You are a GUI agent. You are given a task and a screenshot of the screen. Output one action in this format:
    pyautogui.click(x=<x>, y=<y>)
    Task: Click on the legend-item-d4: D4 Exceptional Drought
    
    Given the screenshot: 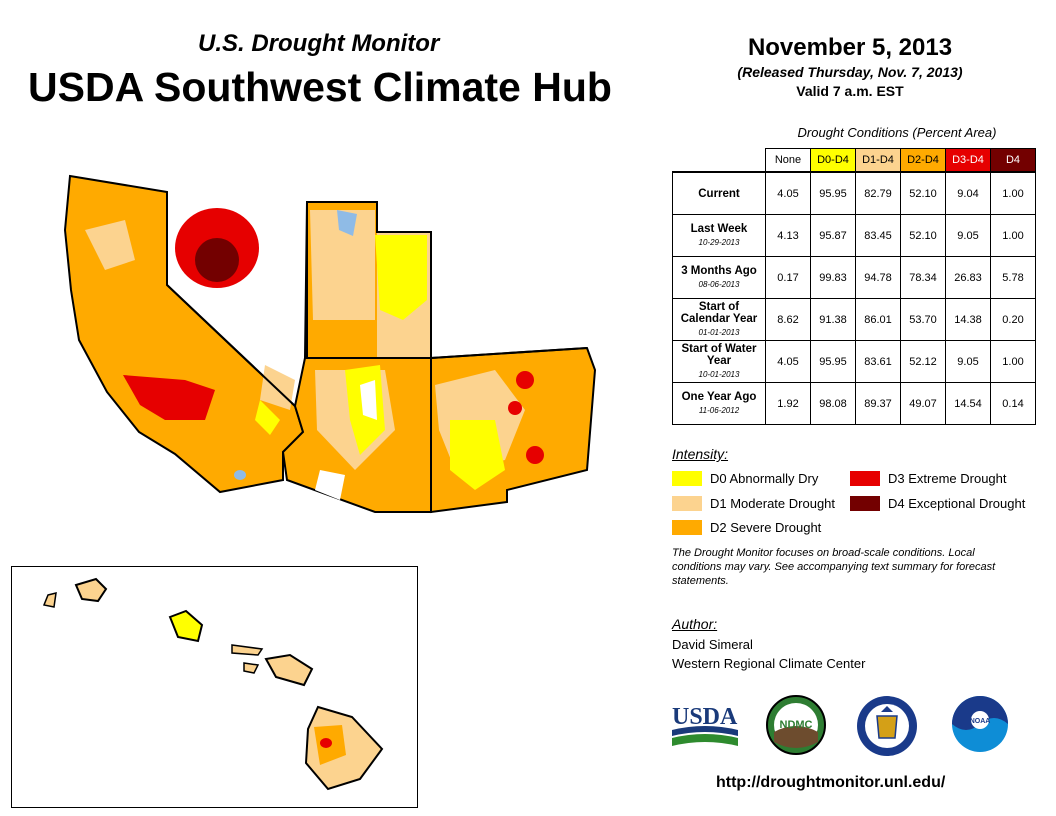 What is the action you would take?
    pyautogui.click(x=937, y=503)
    